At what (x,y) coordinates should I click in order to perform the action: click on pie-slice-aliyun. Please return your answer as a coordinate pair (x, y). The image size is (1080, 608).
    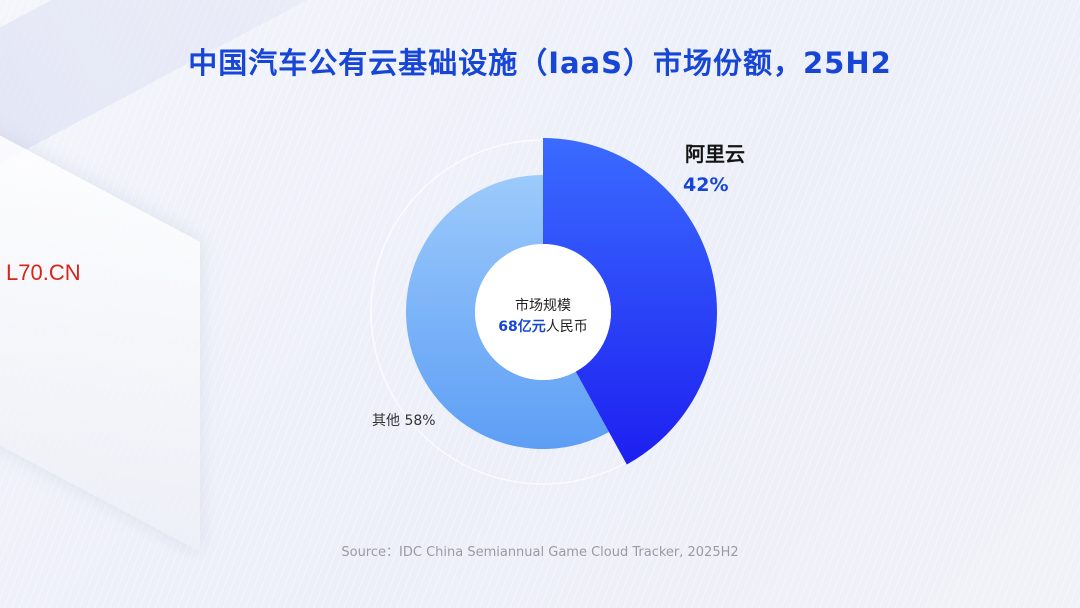
    Looking at the image, I should click on (630, 301).